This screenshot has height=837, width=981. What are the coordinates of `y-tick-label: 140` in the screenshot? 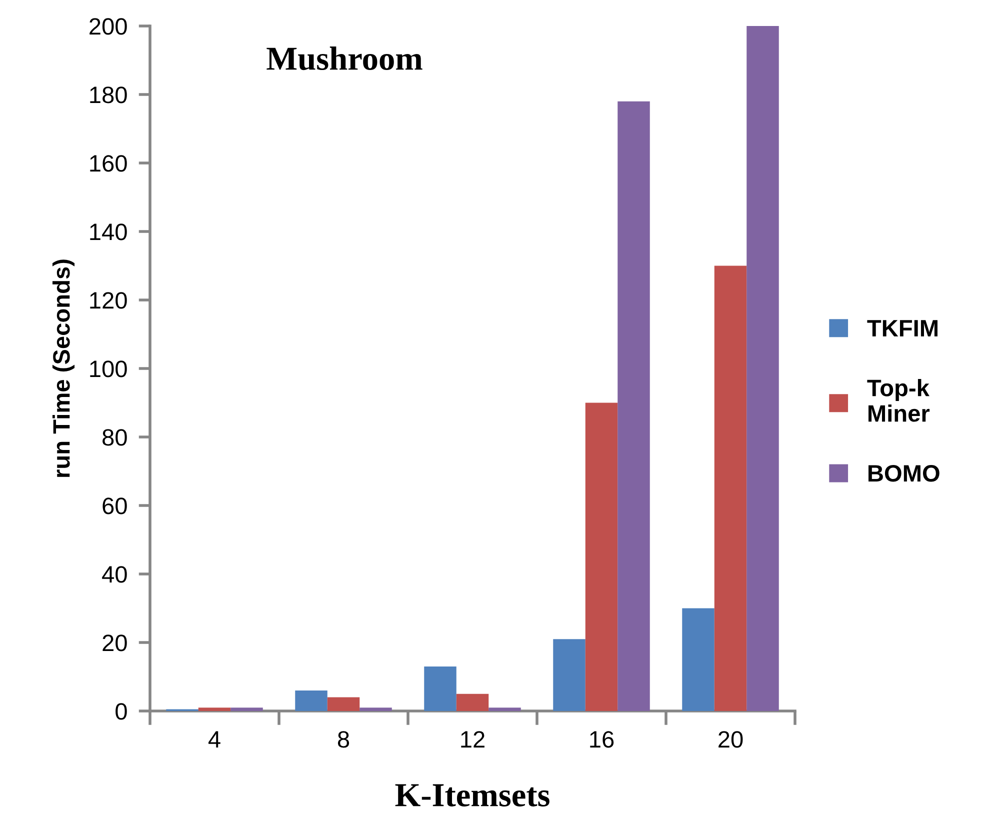 It's located at (108, 232).